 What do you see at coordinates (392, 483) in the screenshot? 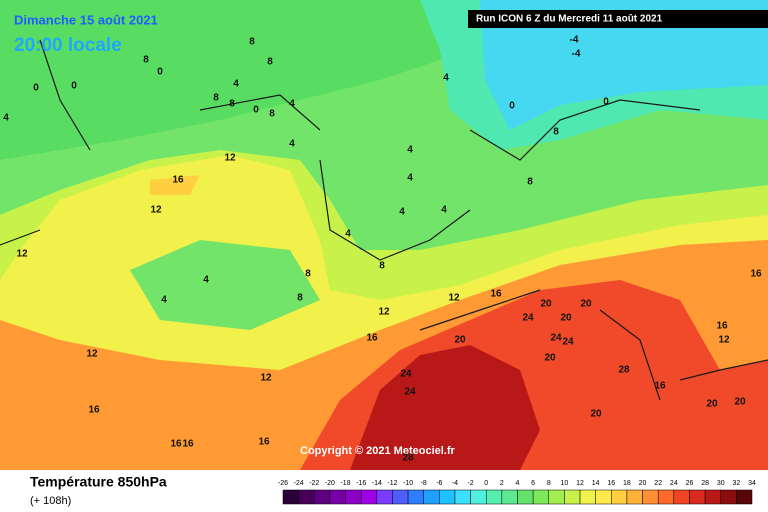
I see `colorbar-tick-label: -12` at bounding box center [392, 483].